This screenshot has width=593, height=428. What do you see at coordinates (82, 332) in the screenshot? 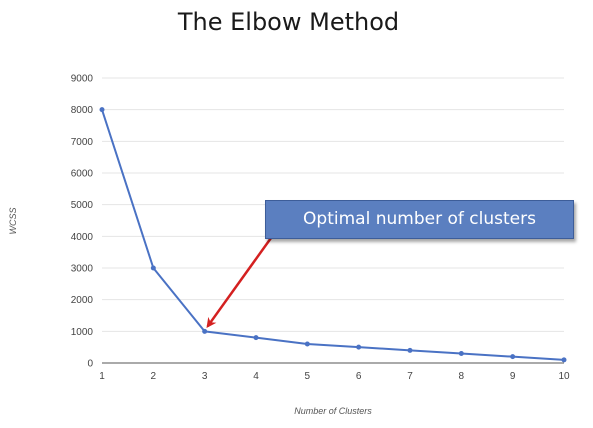
I see `y-tick-label: 1000` at bounding box center [82, 332].